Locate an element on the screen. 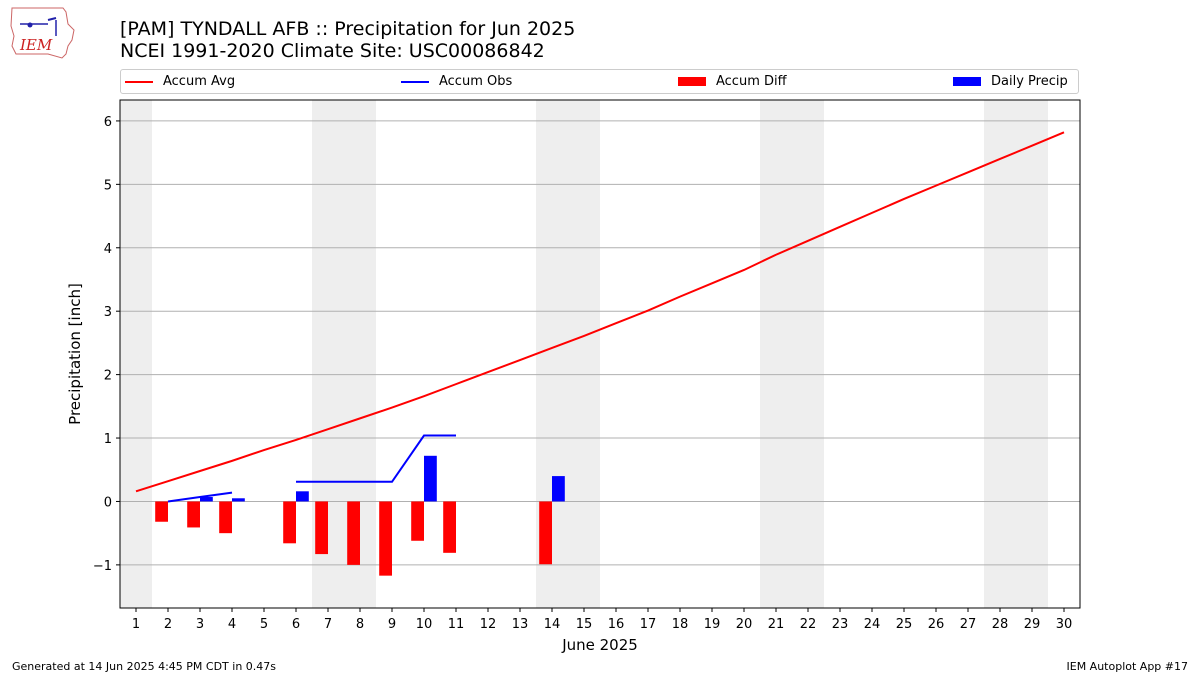 This screenshot has width=1200, height=675. y-tick-label: 3 is located at coordinates (108, 312).